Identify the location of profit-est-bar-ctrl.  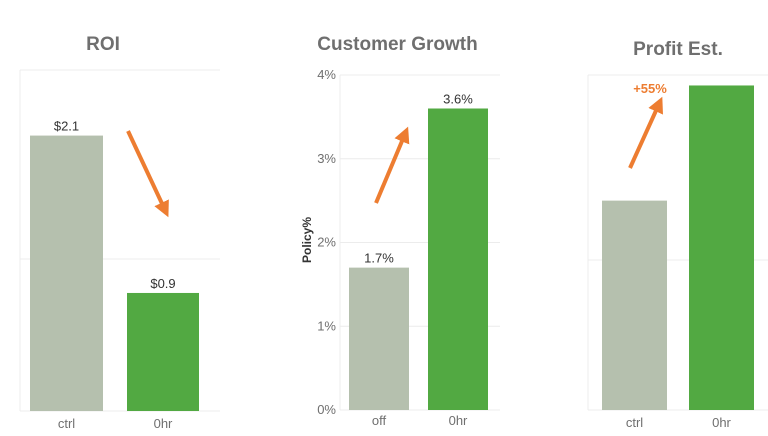
(634, 305).